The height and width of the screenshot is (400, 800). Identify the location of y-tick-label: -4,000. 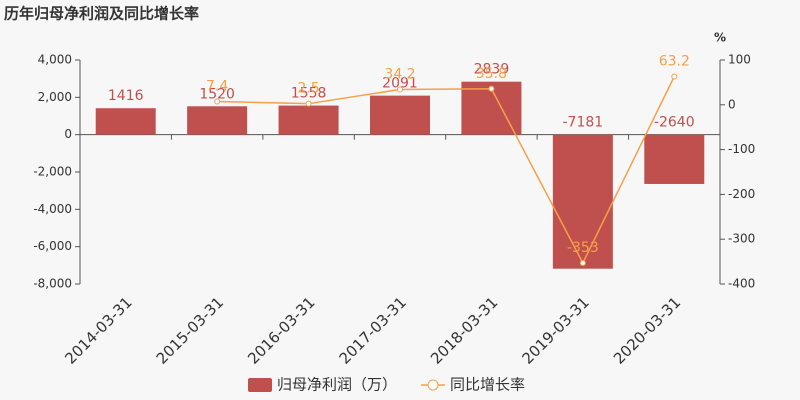
(52, 209).